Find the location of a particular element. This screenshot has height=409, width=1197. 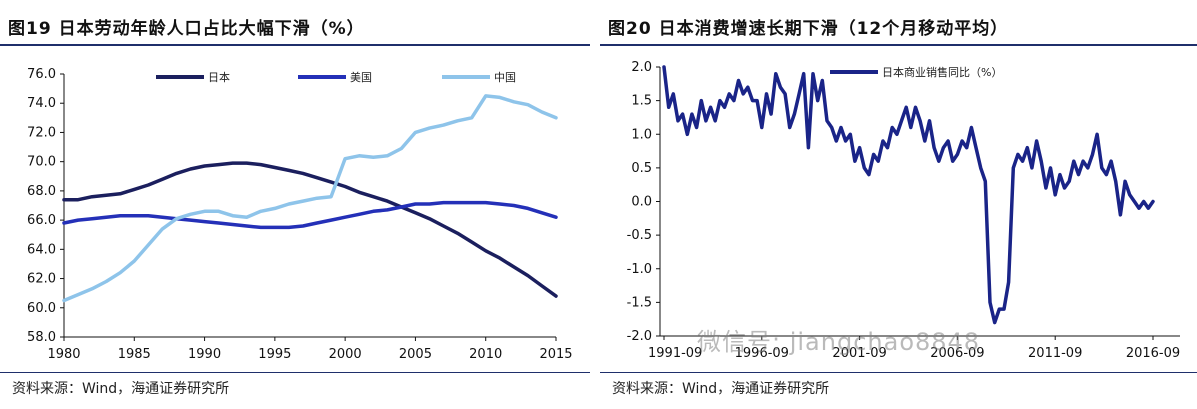

y-tick-label: -2.0 is located at coordinates (639, 336).